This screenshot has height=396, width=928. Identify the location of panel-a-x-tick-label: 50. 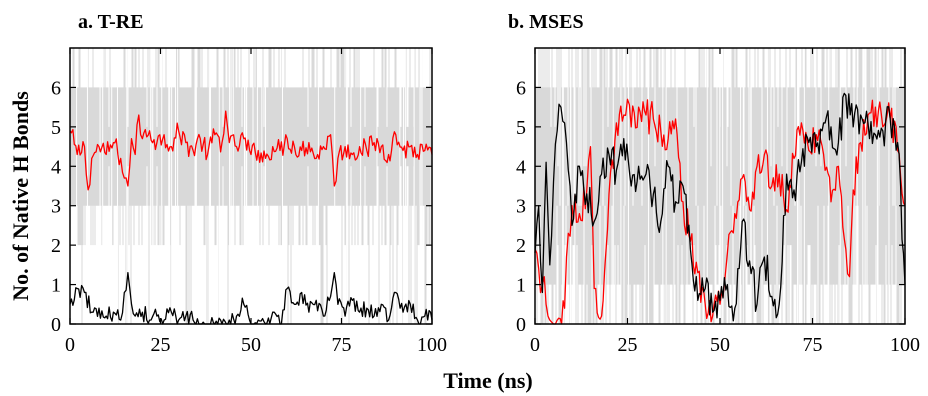
(251, 345).